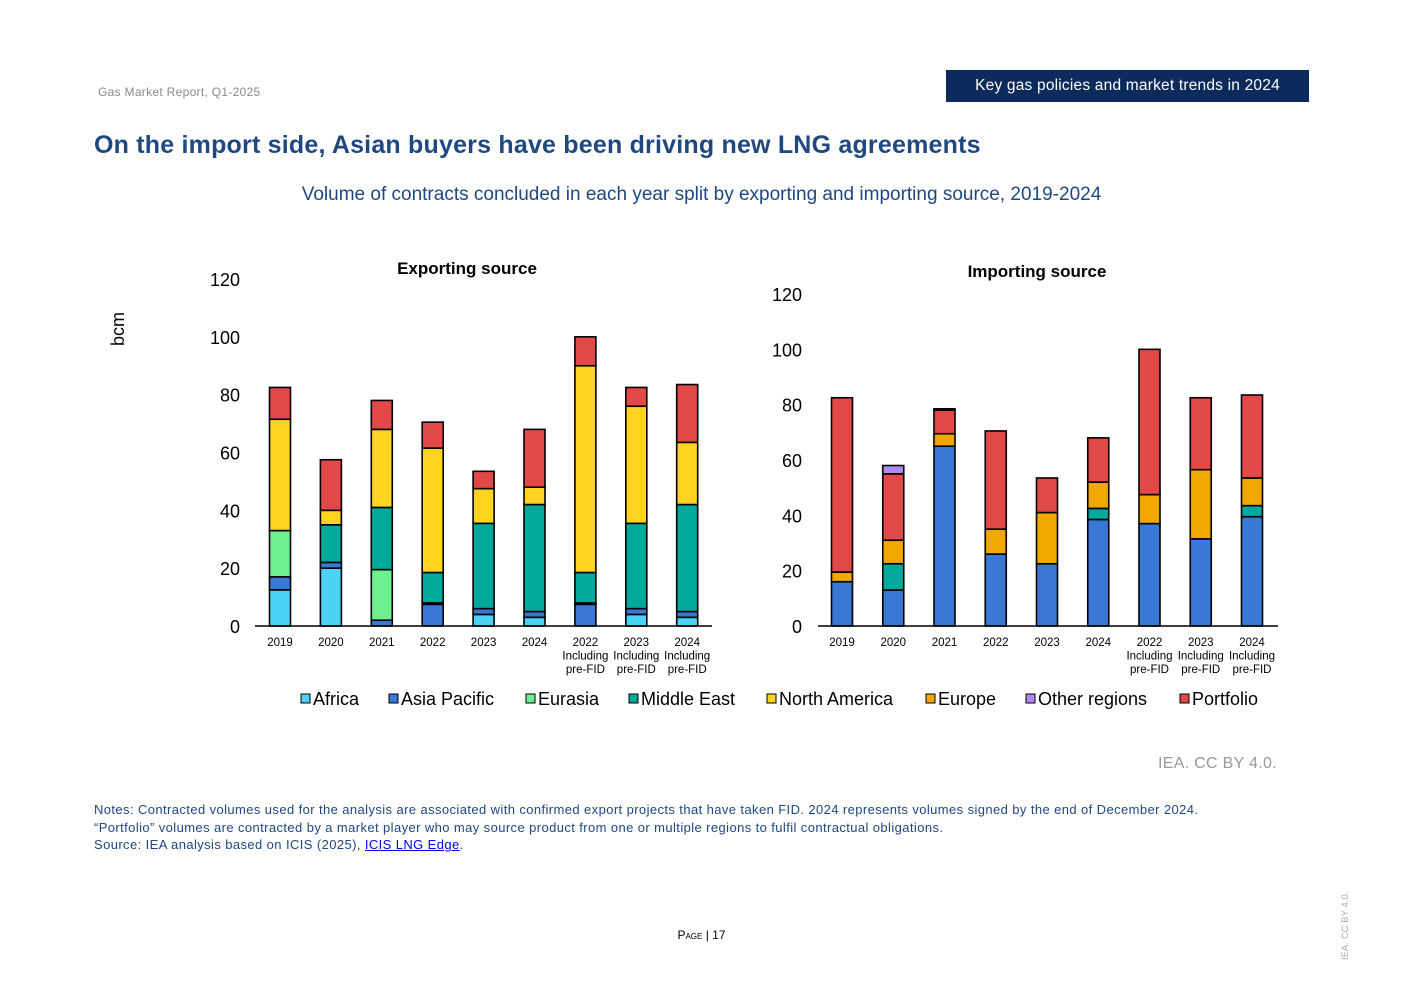 The height and width of the screenshot is (992, 1403). I want to click on legend-label: Africa, so click(336, 699).